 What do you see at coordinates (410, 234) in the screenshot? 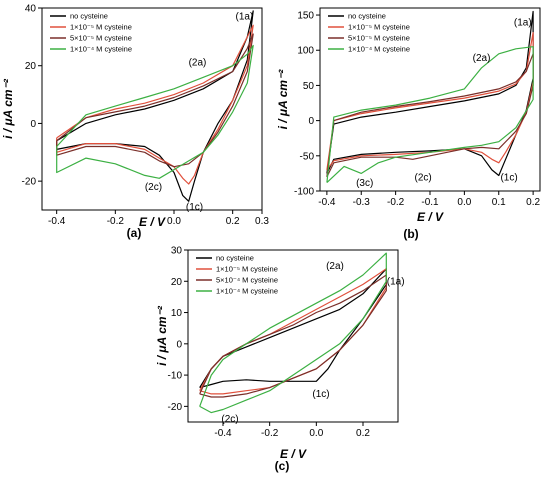
I see `panel-label: (b)` at bounding box center [410, 234].